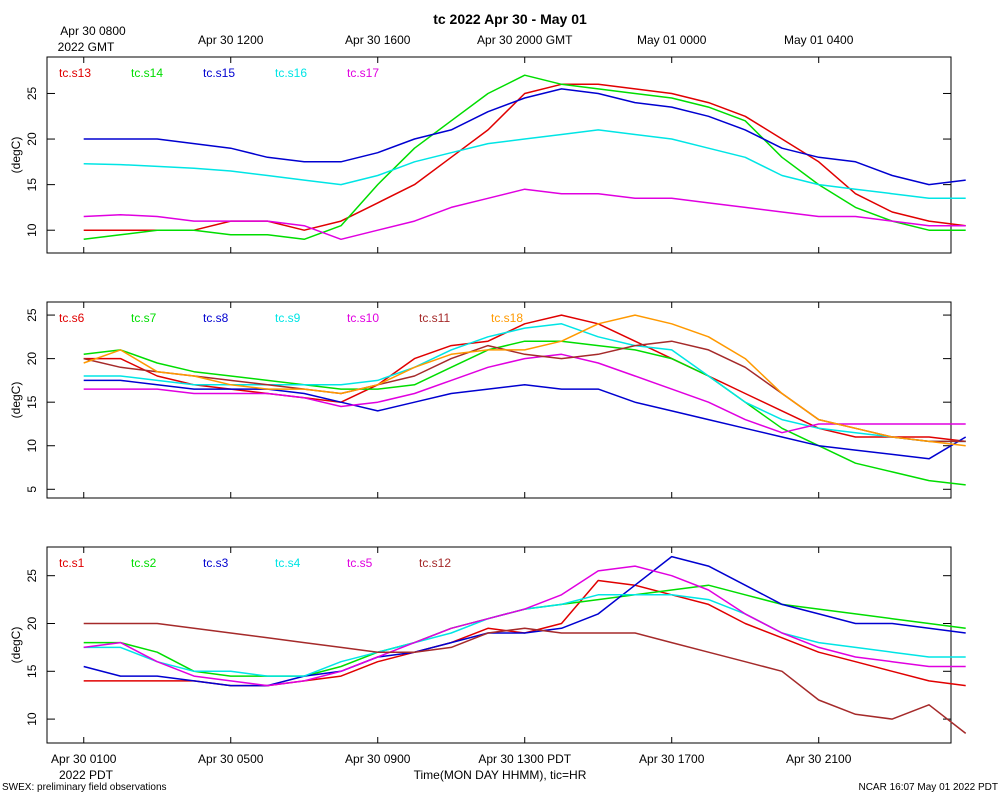 This screenshot has width=1000, height=800. Describe the element at coordinates (144, 318) in the screenshot. I see `legend-tc-s7: tc.s7` at that location.